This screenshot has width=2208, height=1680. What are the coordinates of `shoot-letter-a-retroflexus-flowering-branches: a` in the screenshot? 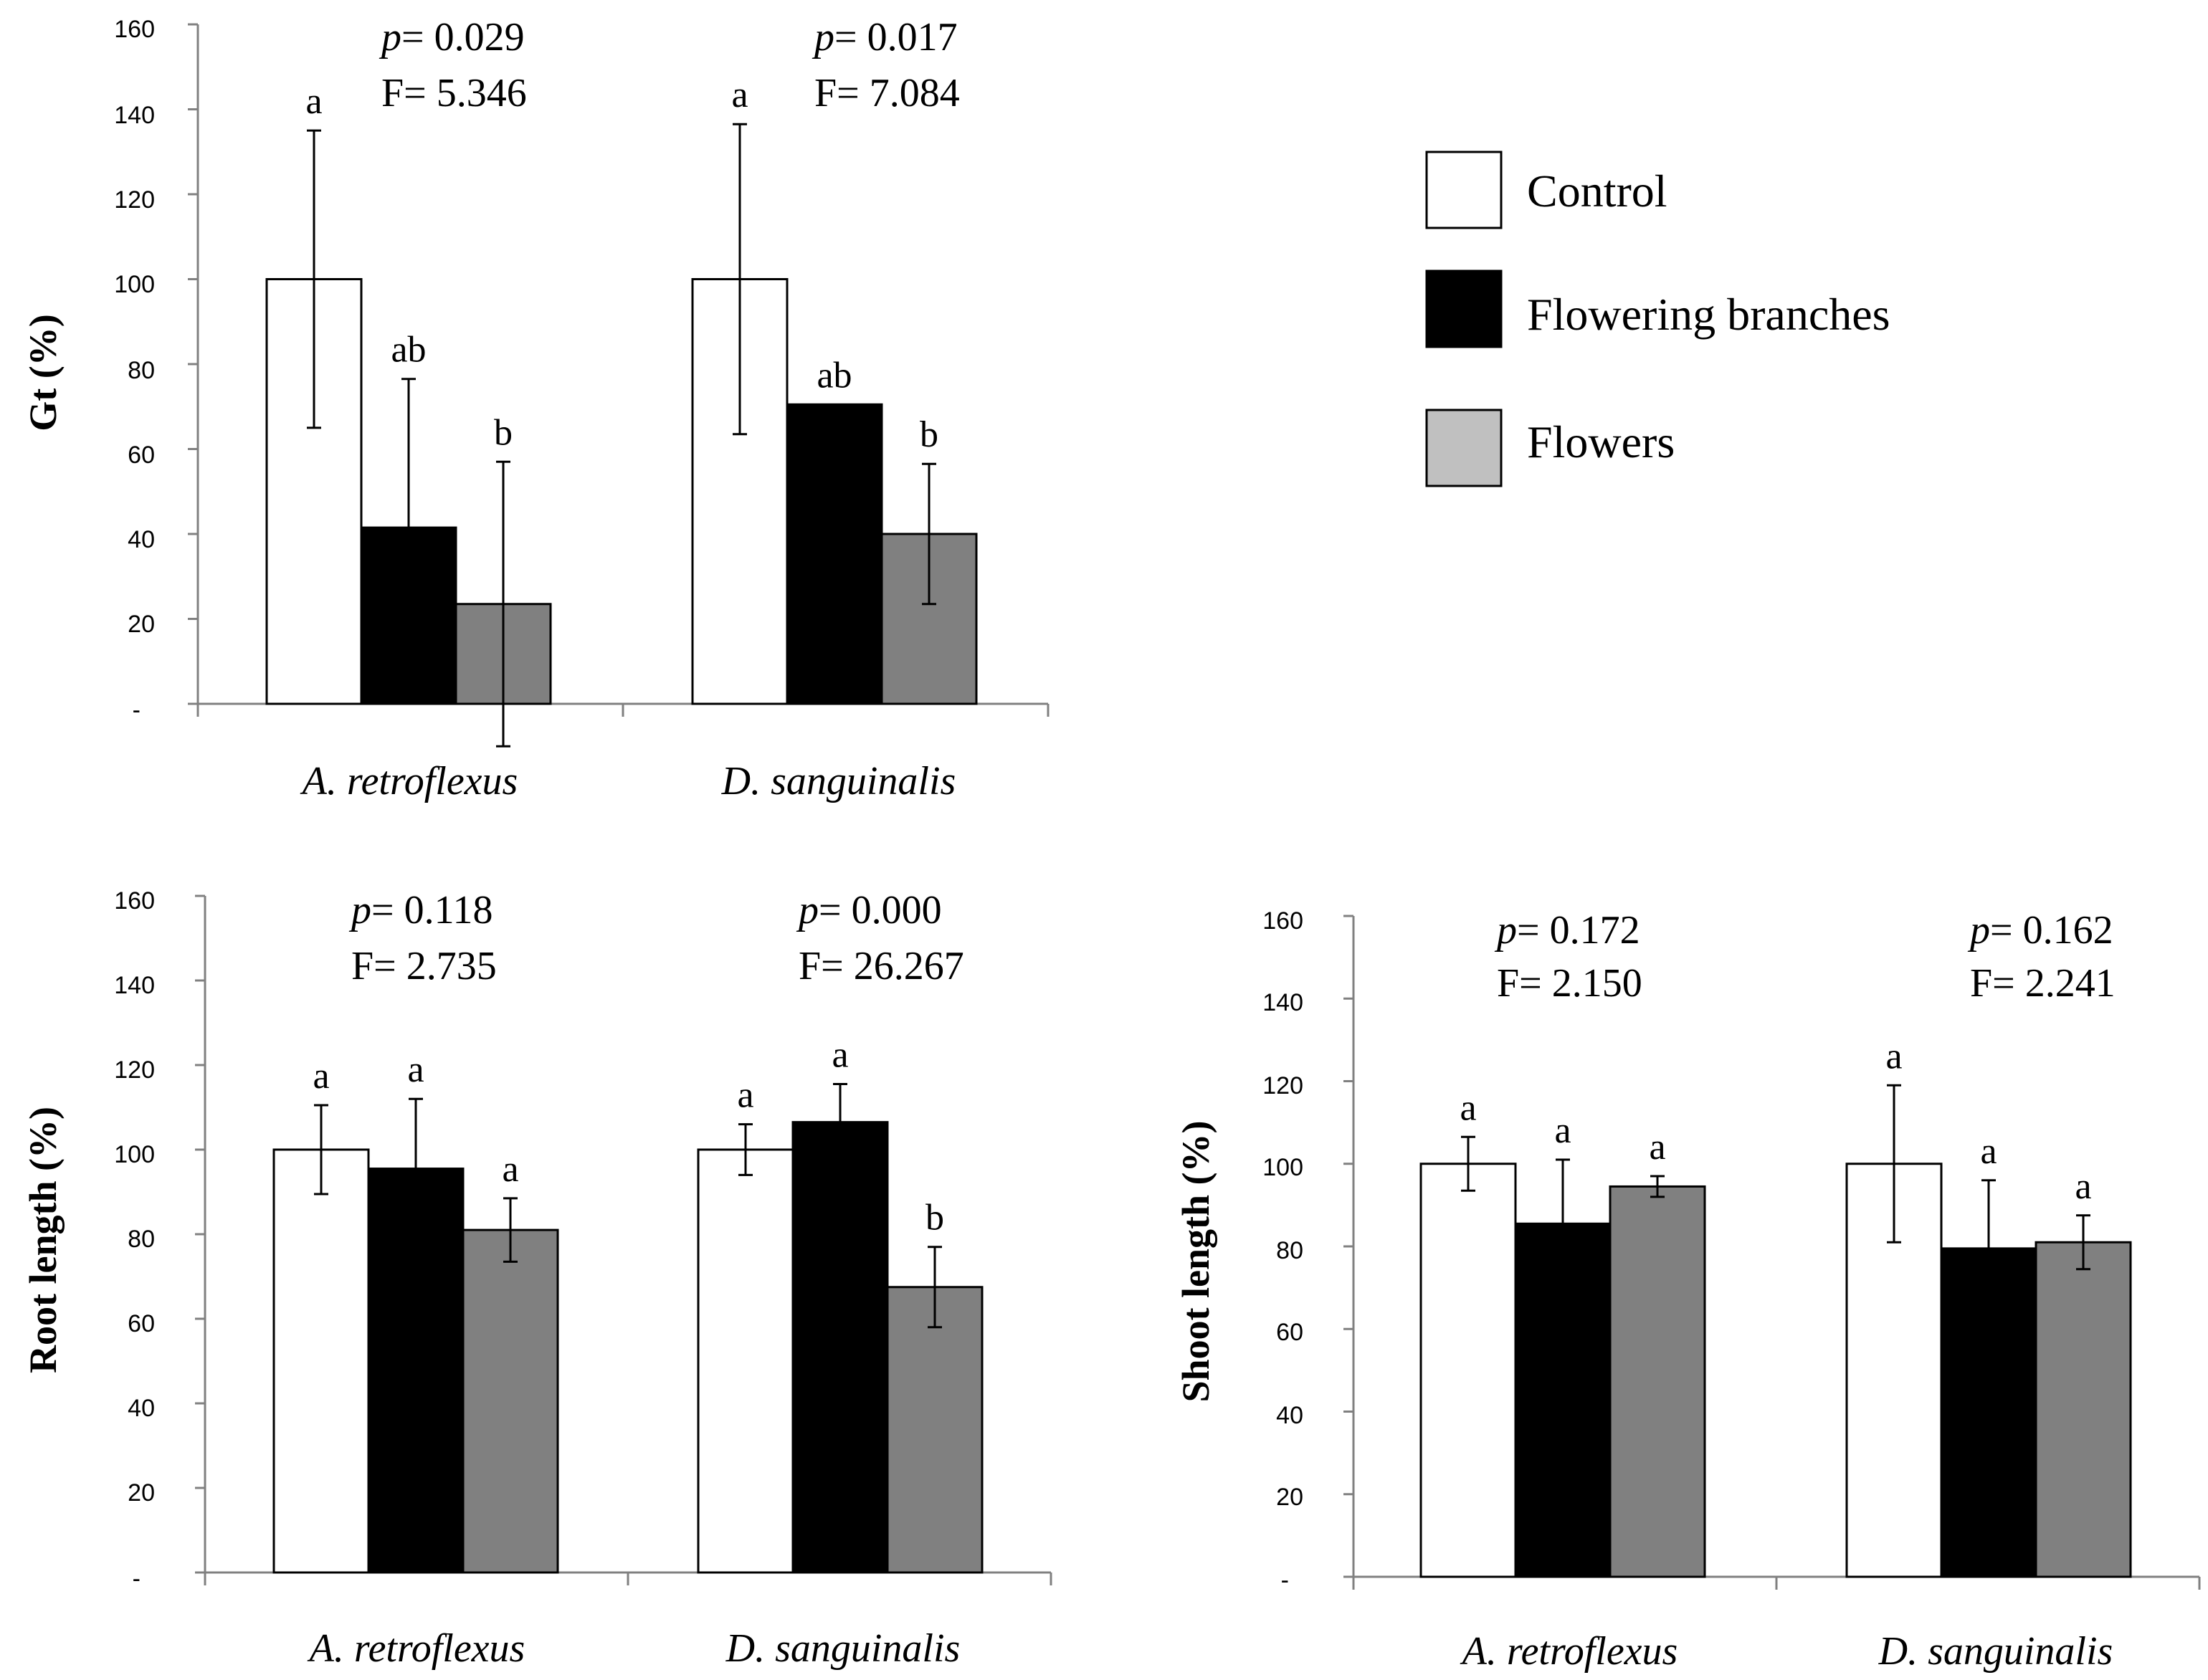 It's located at (1563, 1130).